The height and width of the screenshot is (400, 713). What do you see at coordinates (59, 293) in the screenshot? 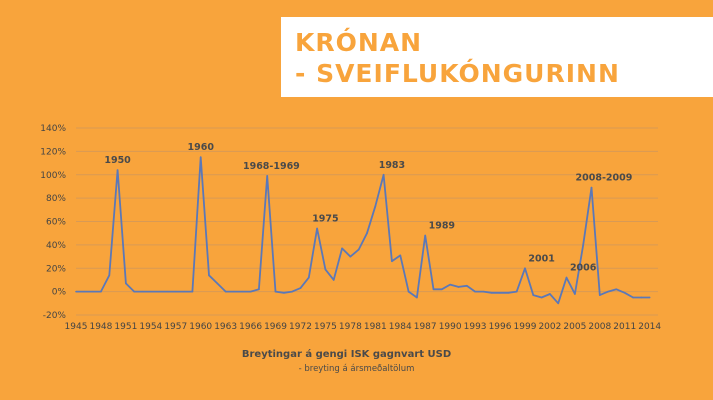
I see `y-tick-label: 0%` at bounding box center [59, 293].